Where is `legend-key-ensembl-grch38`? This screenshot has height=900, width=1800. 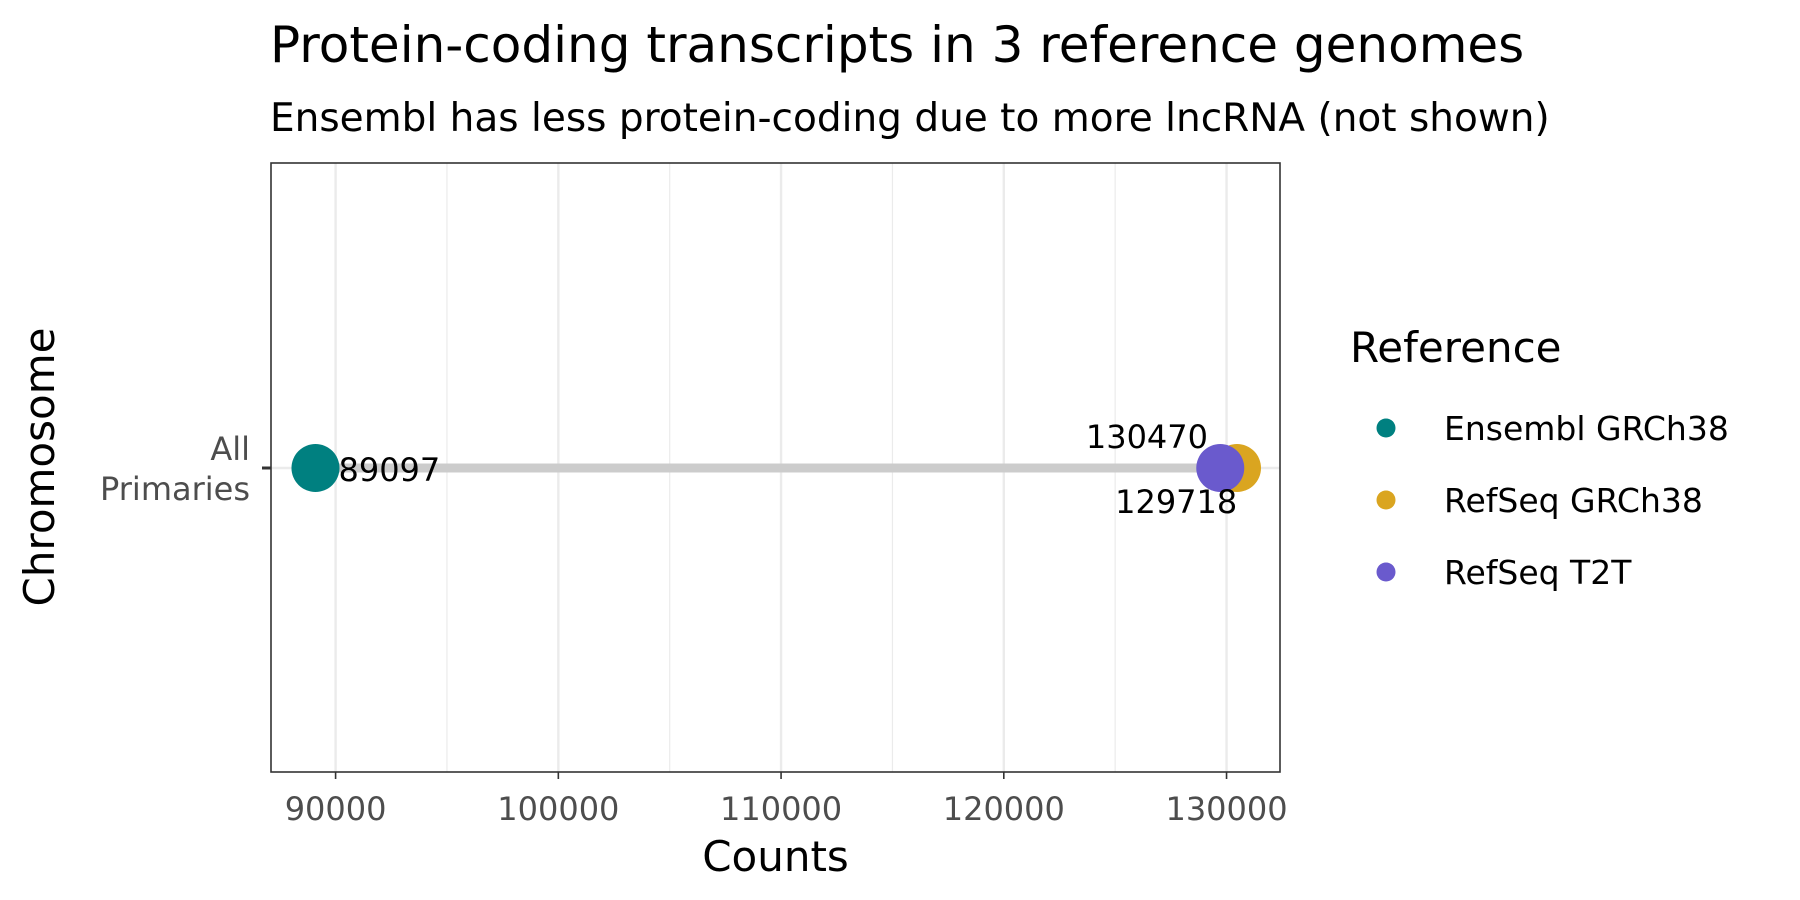 legend-key-ensembl-grch38 is located at coordinates (1386, 428).